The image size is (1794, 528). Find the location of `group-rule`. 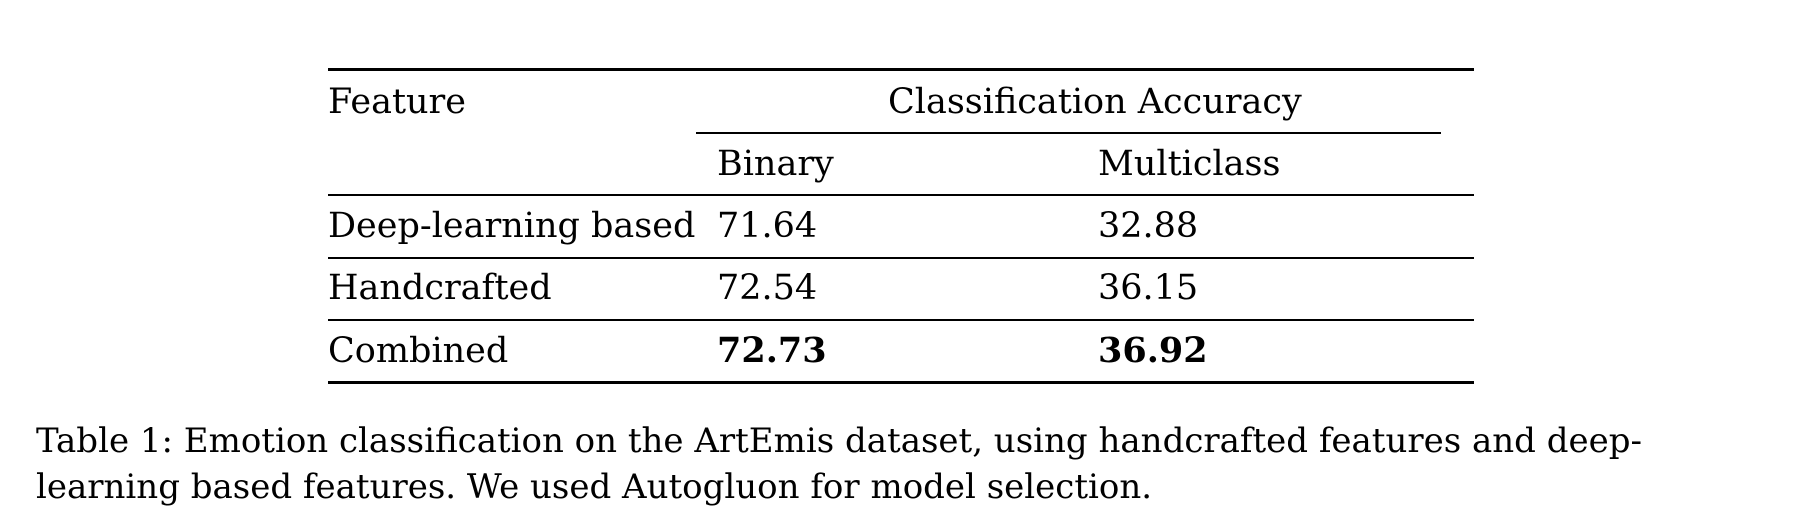

group-rule is located at coordinates (1068, 133).